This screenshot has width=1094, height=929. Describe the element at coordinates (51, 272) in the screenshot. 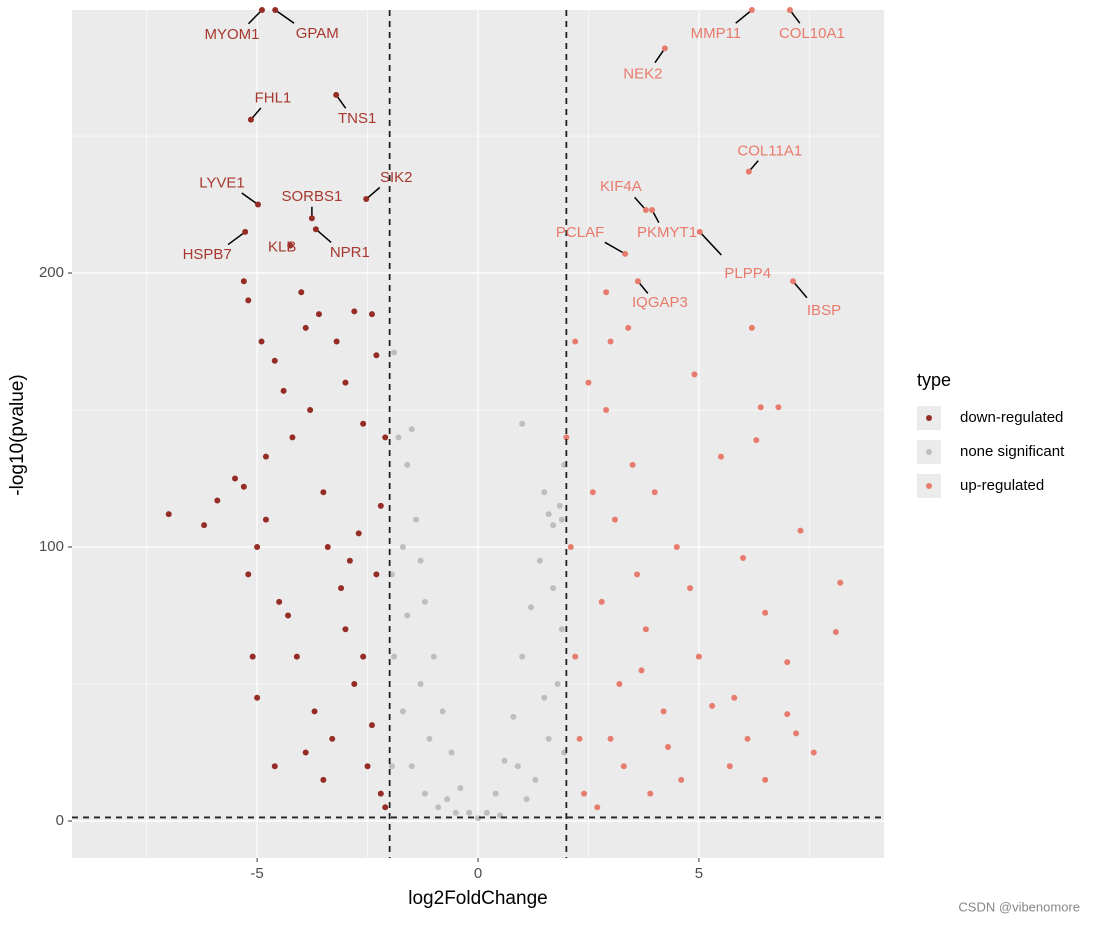

I see `y-tick-label: 200` at that location.